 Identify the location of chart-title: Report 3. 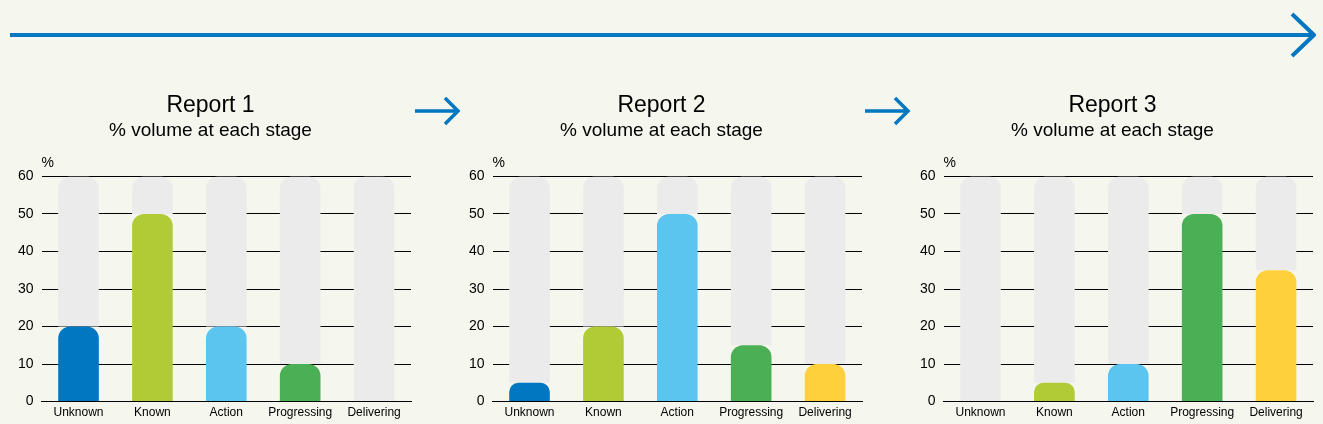
(1112, 104).